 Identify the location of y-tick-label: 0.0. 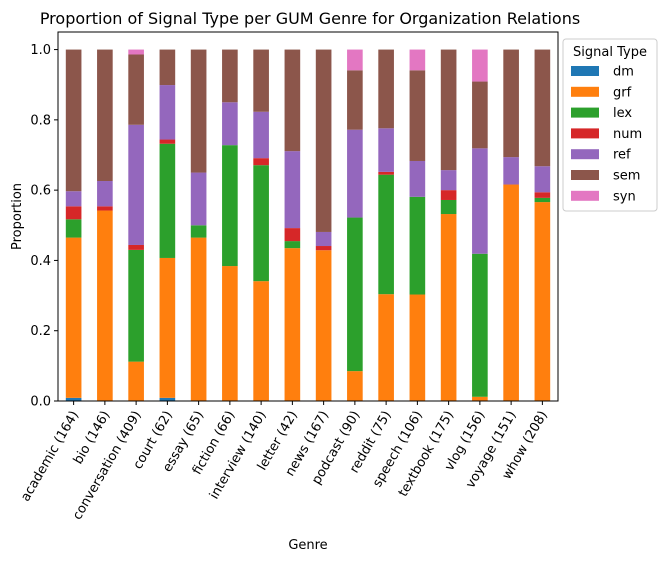
(40, 402).